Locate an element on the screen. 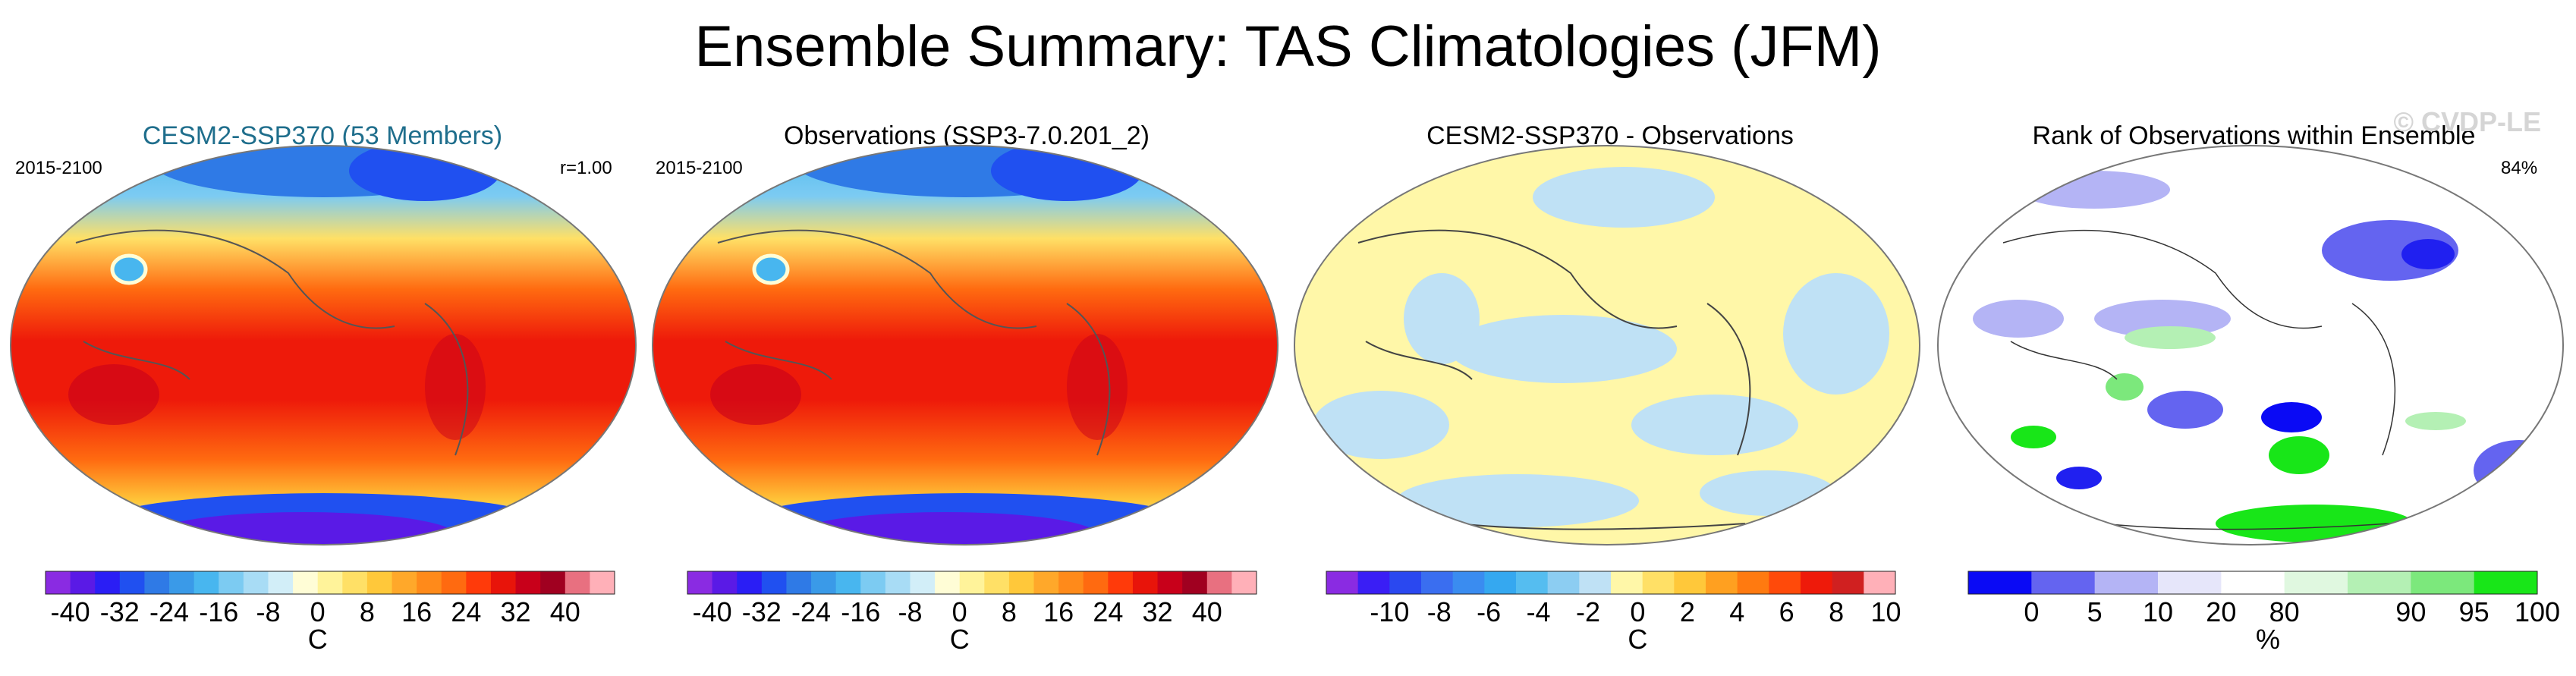 This screenshot has width=2576, height=676. colorbar-tick-label: 40 is located at coordinates (1207, 611).